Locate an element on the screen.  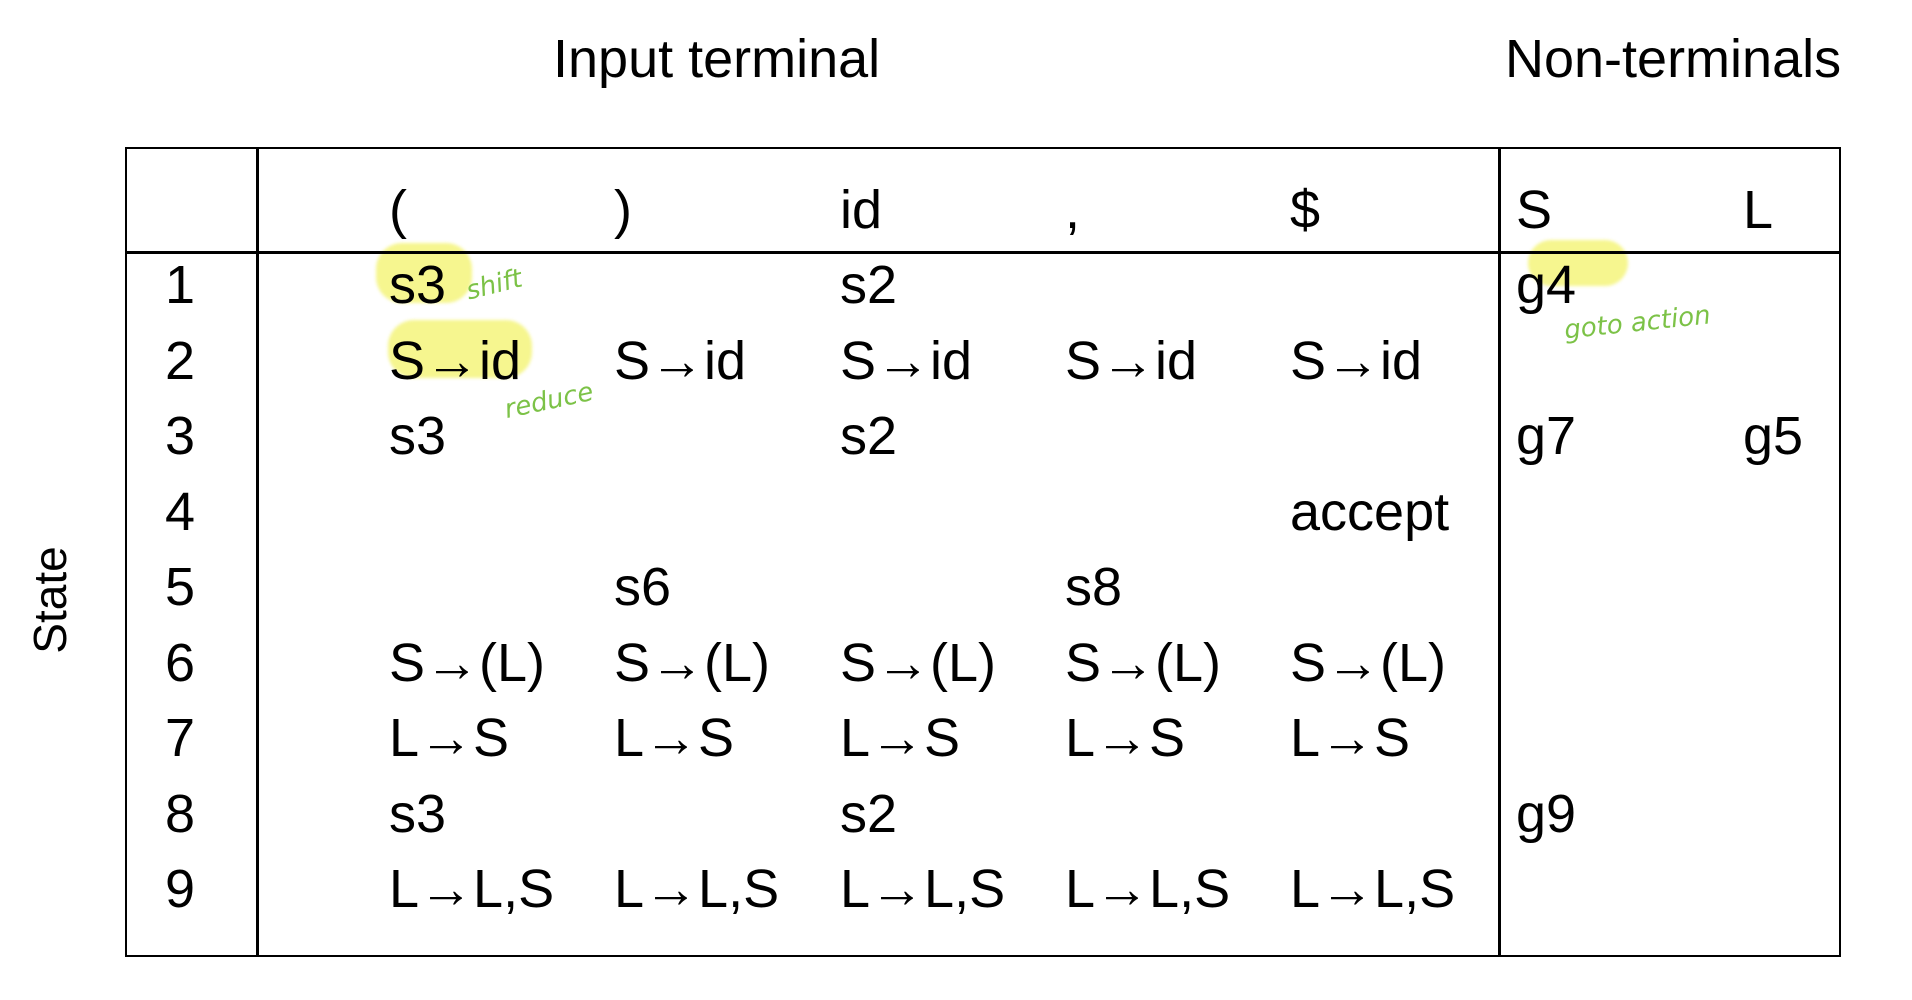
highlight-s-id is located at coordinates (460, 349).